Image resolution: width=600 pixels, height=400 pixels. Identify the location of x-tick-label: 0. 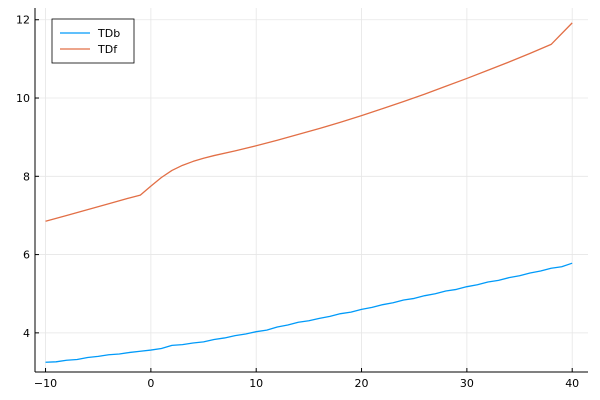
(150, 383).